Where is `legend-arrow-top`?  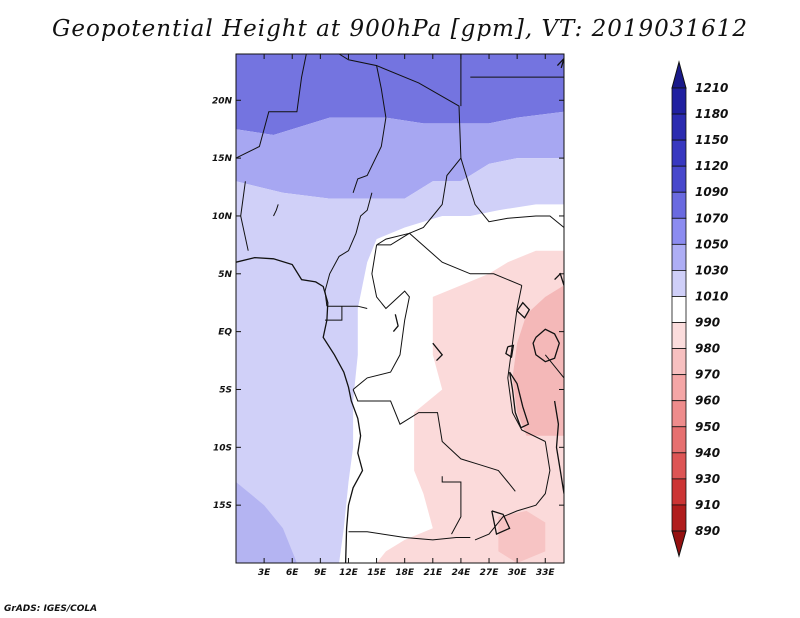 legend-arrow-top is located at coordinates (679, 74).